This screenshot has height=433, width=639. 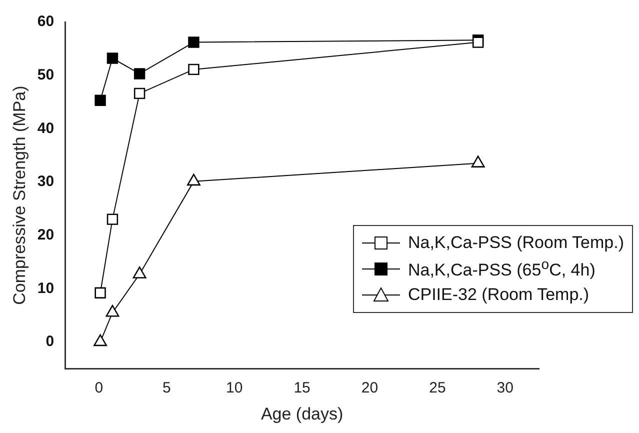 What do you see at coordinates (45, 21) in the screenshot?
I see `y-tick-label: 60` at bounding box center [45, 21].